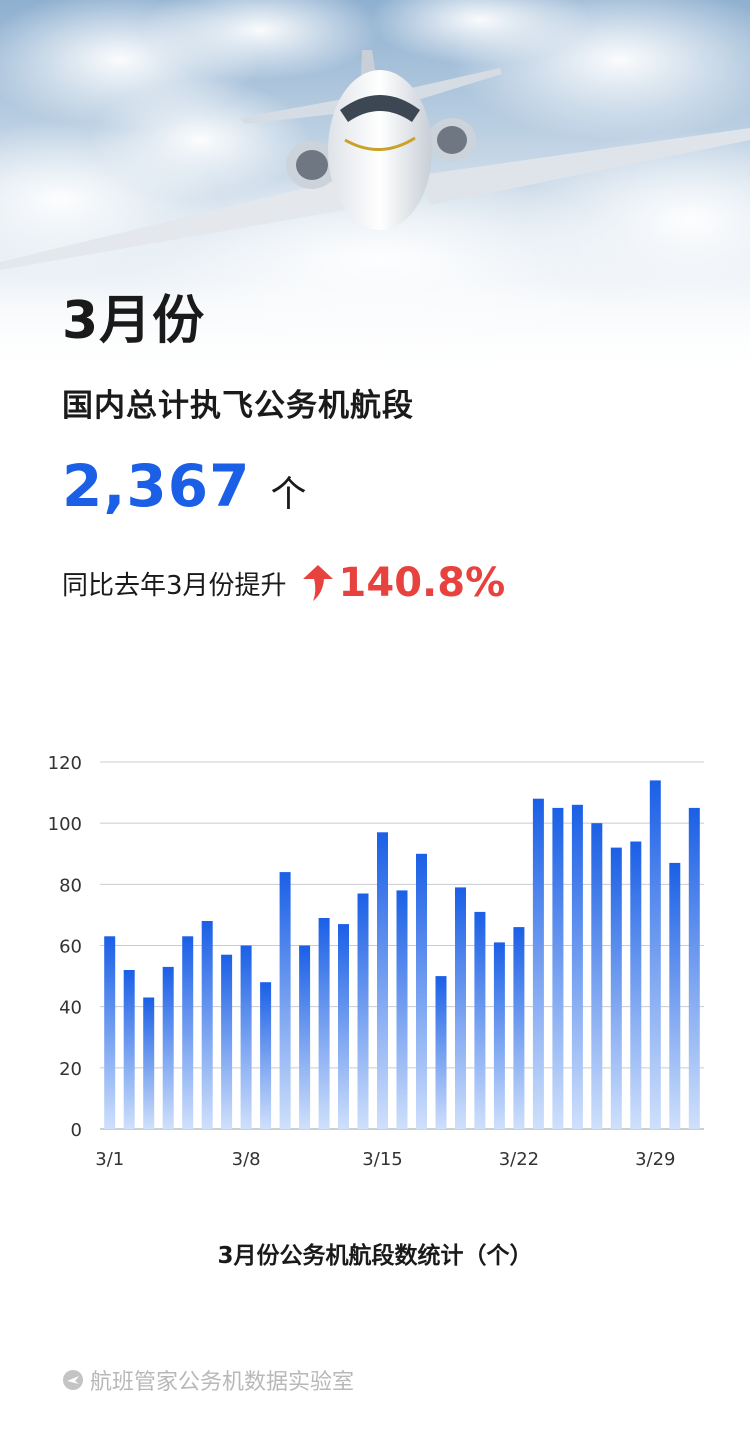  Describe the element at coordinates (422, 583) in the screenshot. I see `growth-value: 140.8%` at that location.